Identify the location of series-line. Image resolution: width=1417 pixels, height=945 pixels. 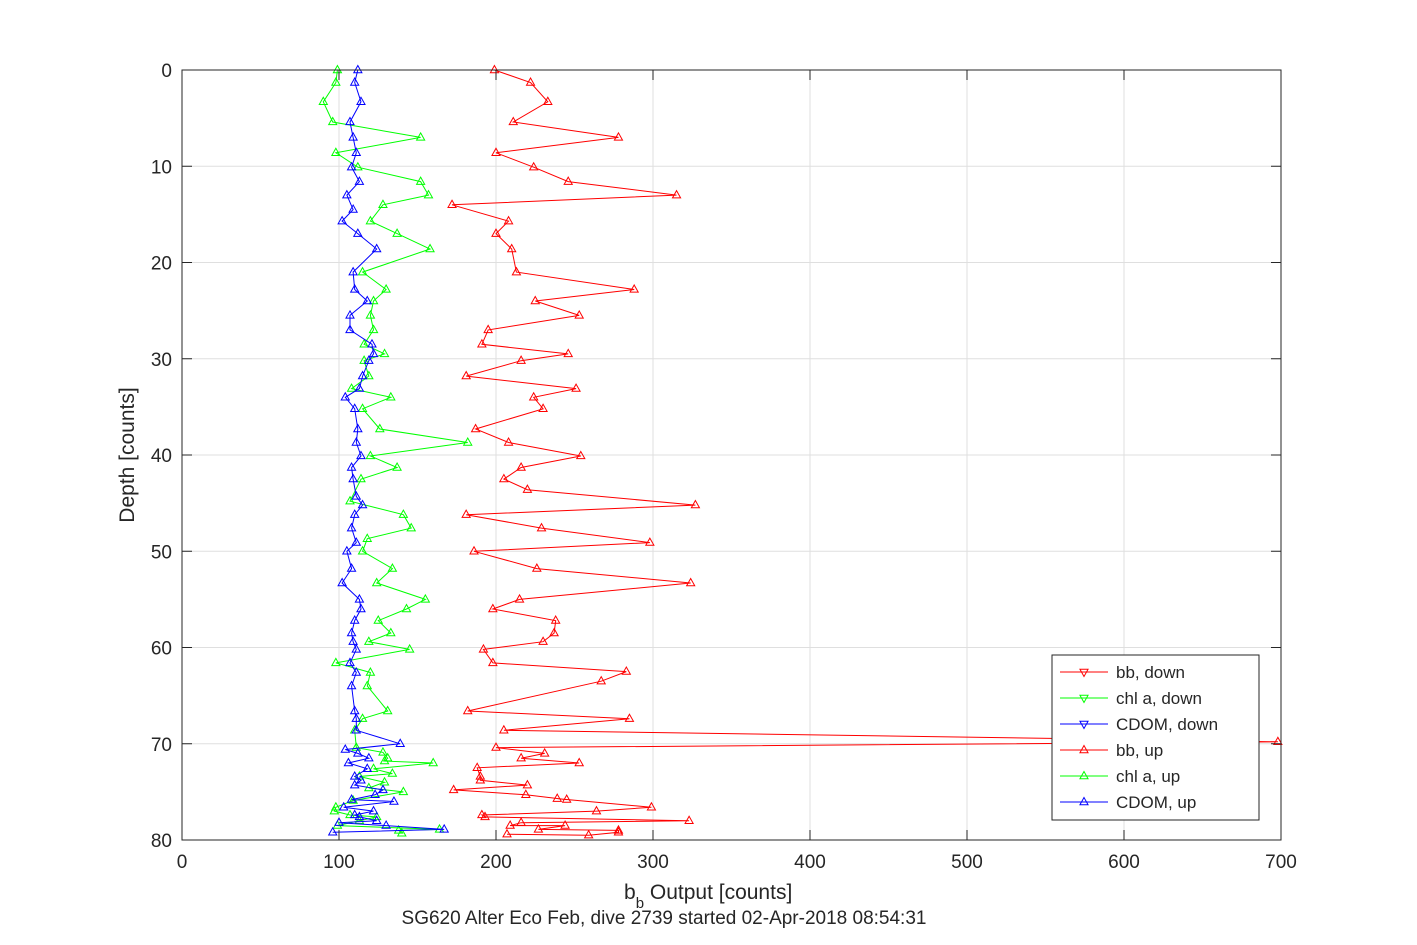
(388, 451).